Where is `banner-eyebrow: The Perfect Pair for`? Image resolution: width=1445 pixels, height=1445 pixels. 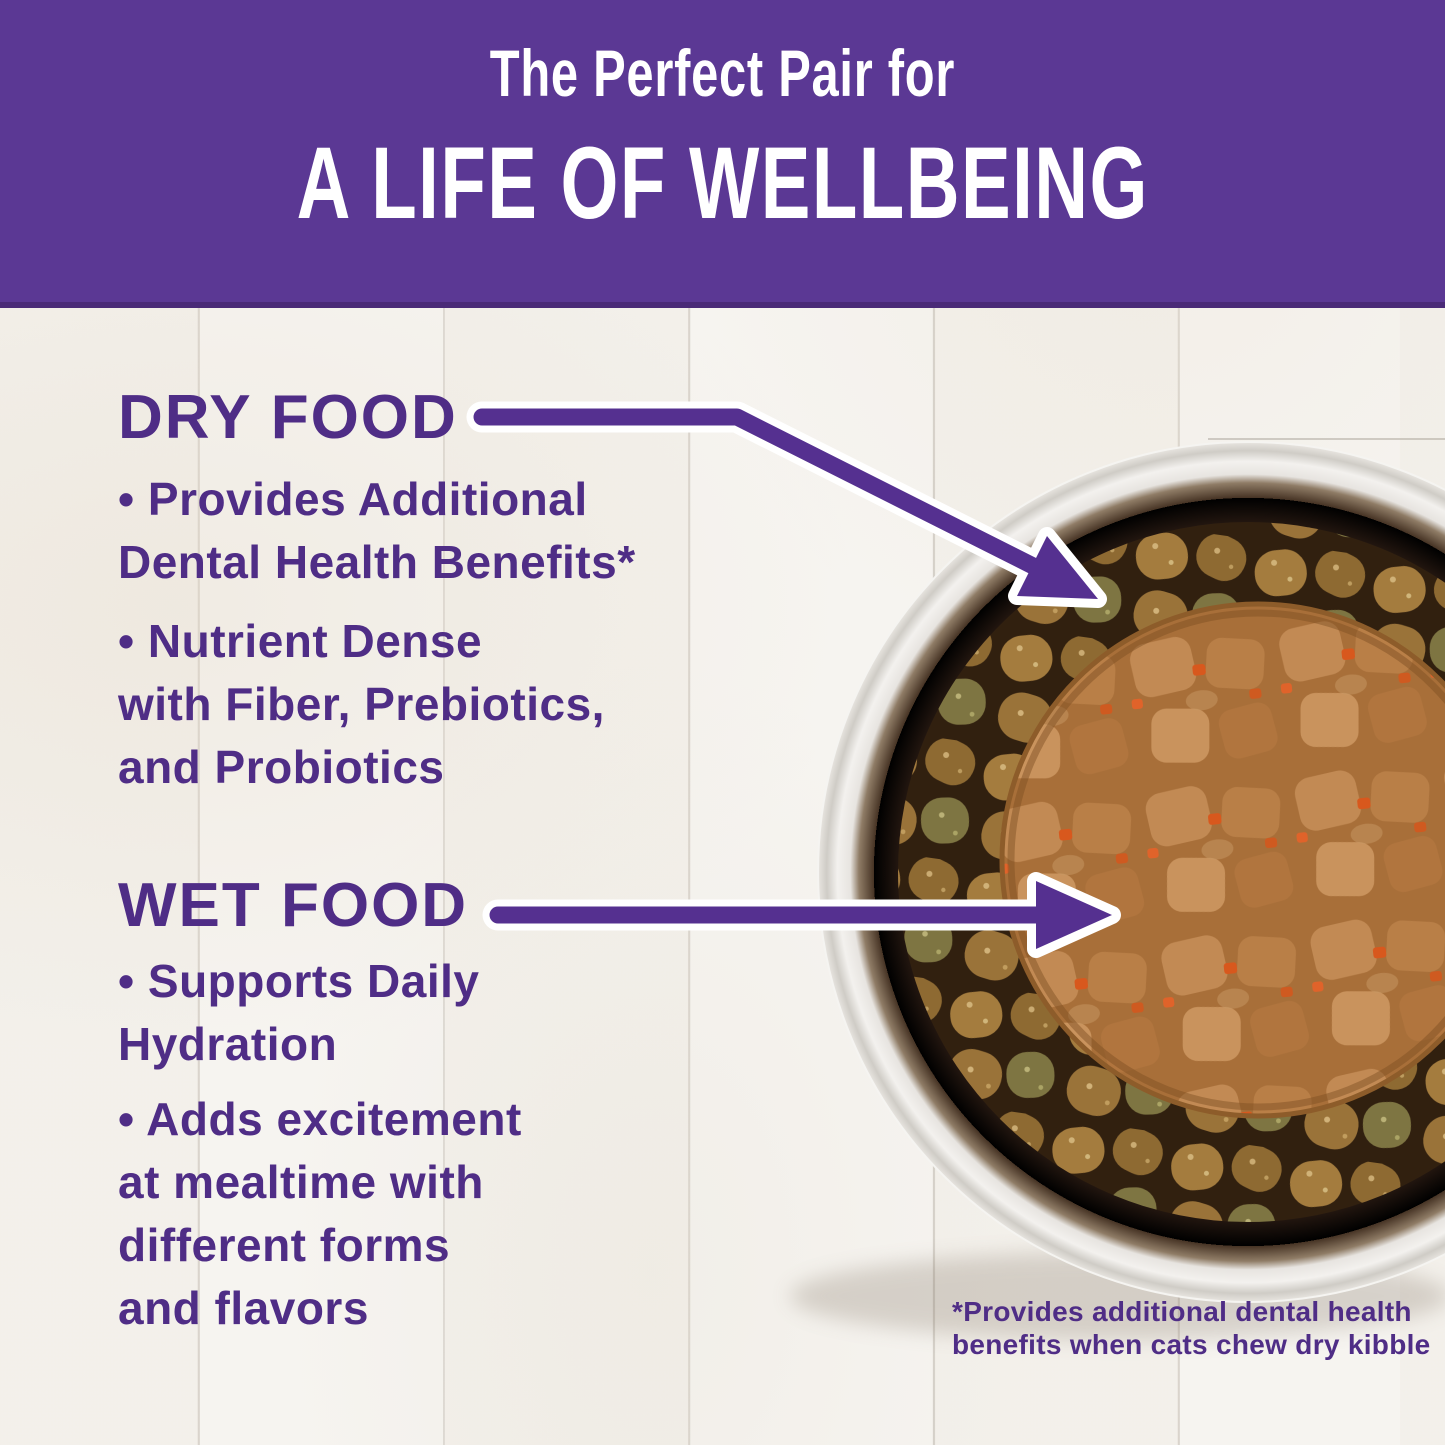
banner-eyebrow: The Perfect Pair for is located at coordinates (722, 73).